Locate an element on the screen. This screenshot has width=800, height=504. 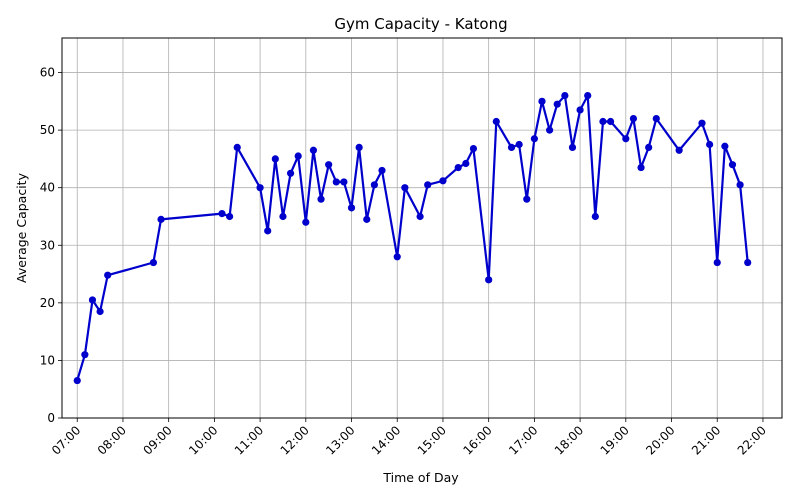
x-tick-label: 18:00 is located at coordinates (569, 440).